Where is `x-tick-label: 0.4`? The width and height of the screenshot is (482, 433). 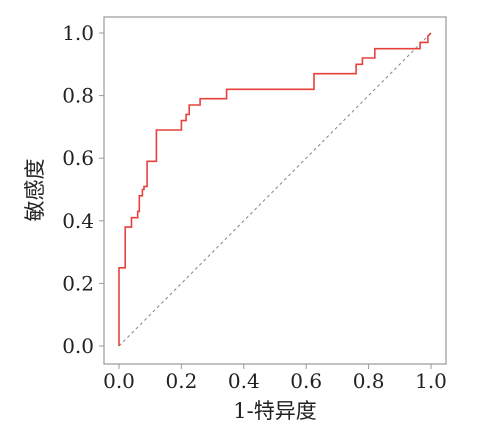 x-tick-label: 0.4 is located at coordinates (244, 381).